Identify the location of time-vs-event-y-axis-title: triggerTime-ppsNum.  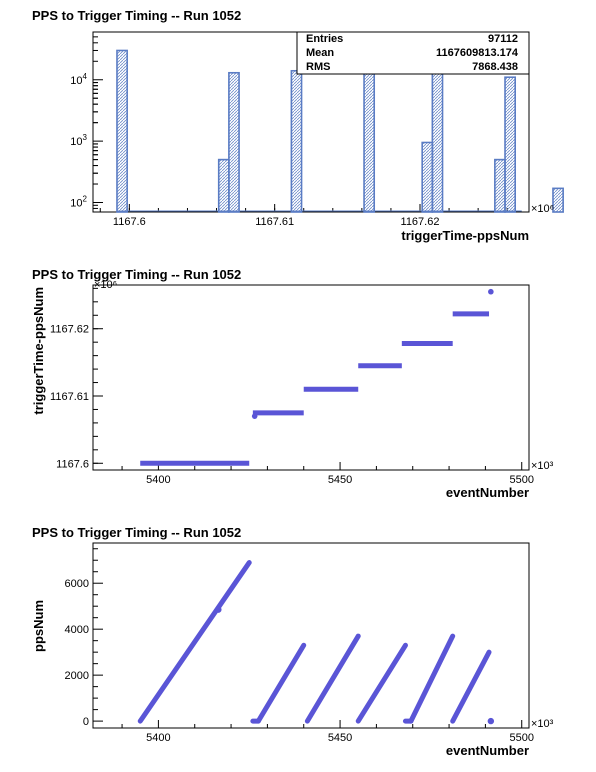
(38, 351).